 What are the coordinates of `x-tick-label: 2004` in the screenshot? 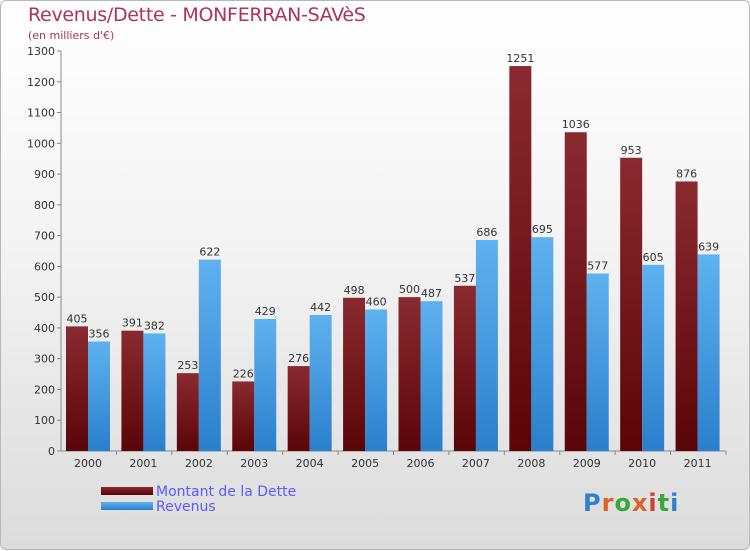 It's located at (310, 463).